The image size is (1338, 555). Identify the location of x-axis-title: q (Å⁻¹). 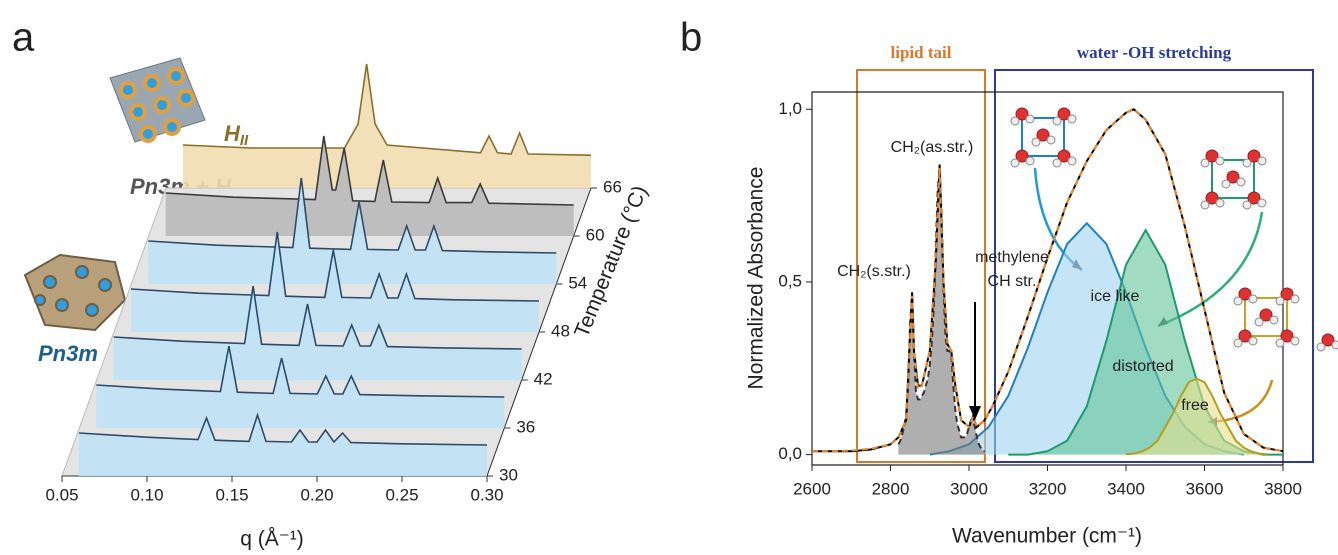
(272, 539).